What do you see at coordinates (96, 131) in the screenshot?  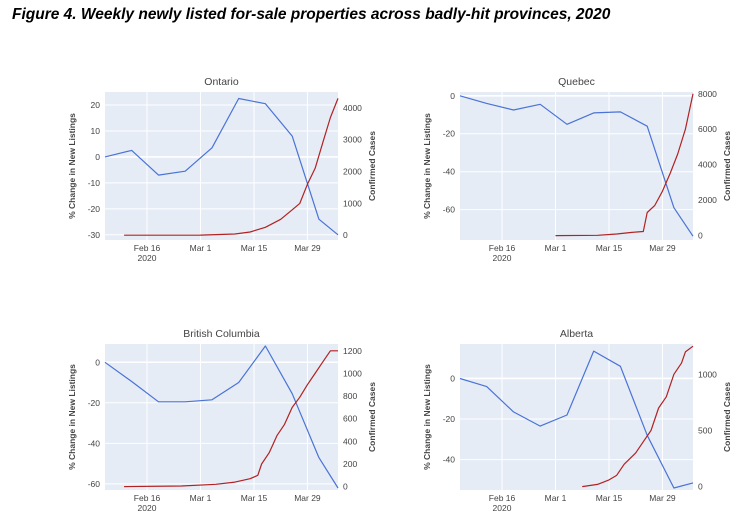 I see `y-tick-label: 10` at bounding box center [96, 131].